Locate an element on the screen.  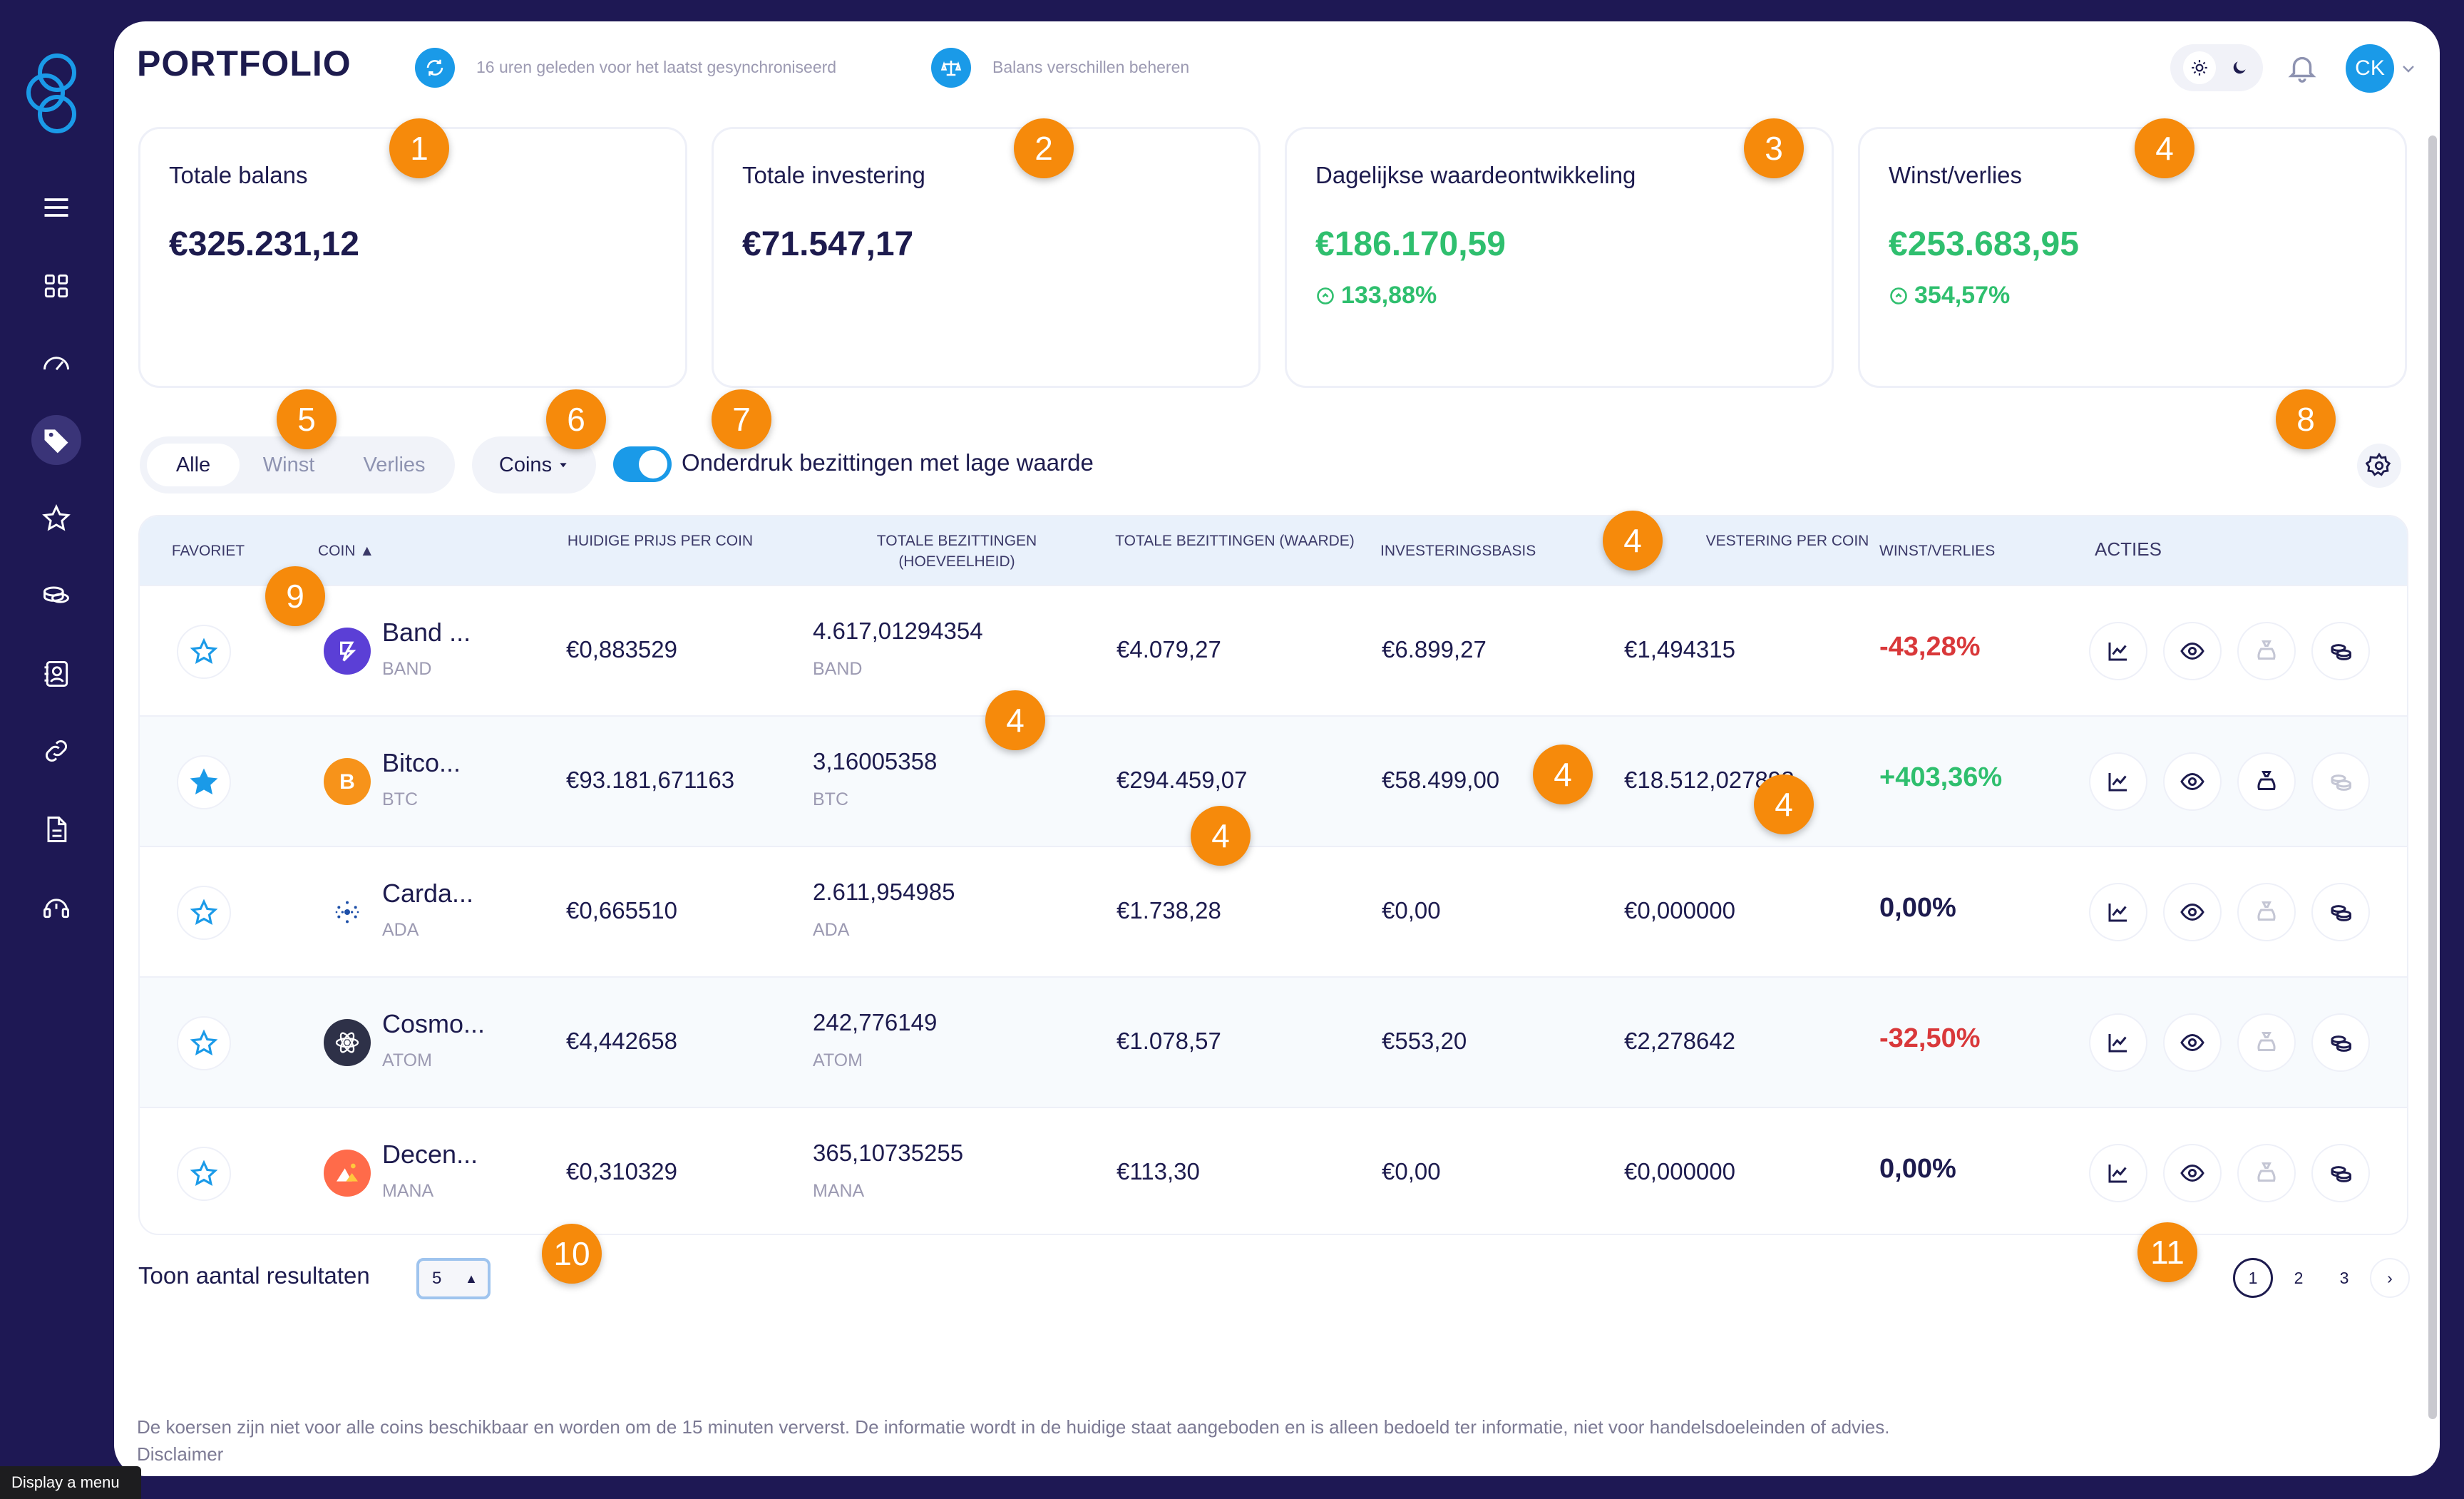
tag-icon is located at coordinates (56, 440).